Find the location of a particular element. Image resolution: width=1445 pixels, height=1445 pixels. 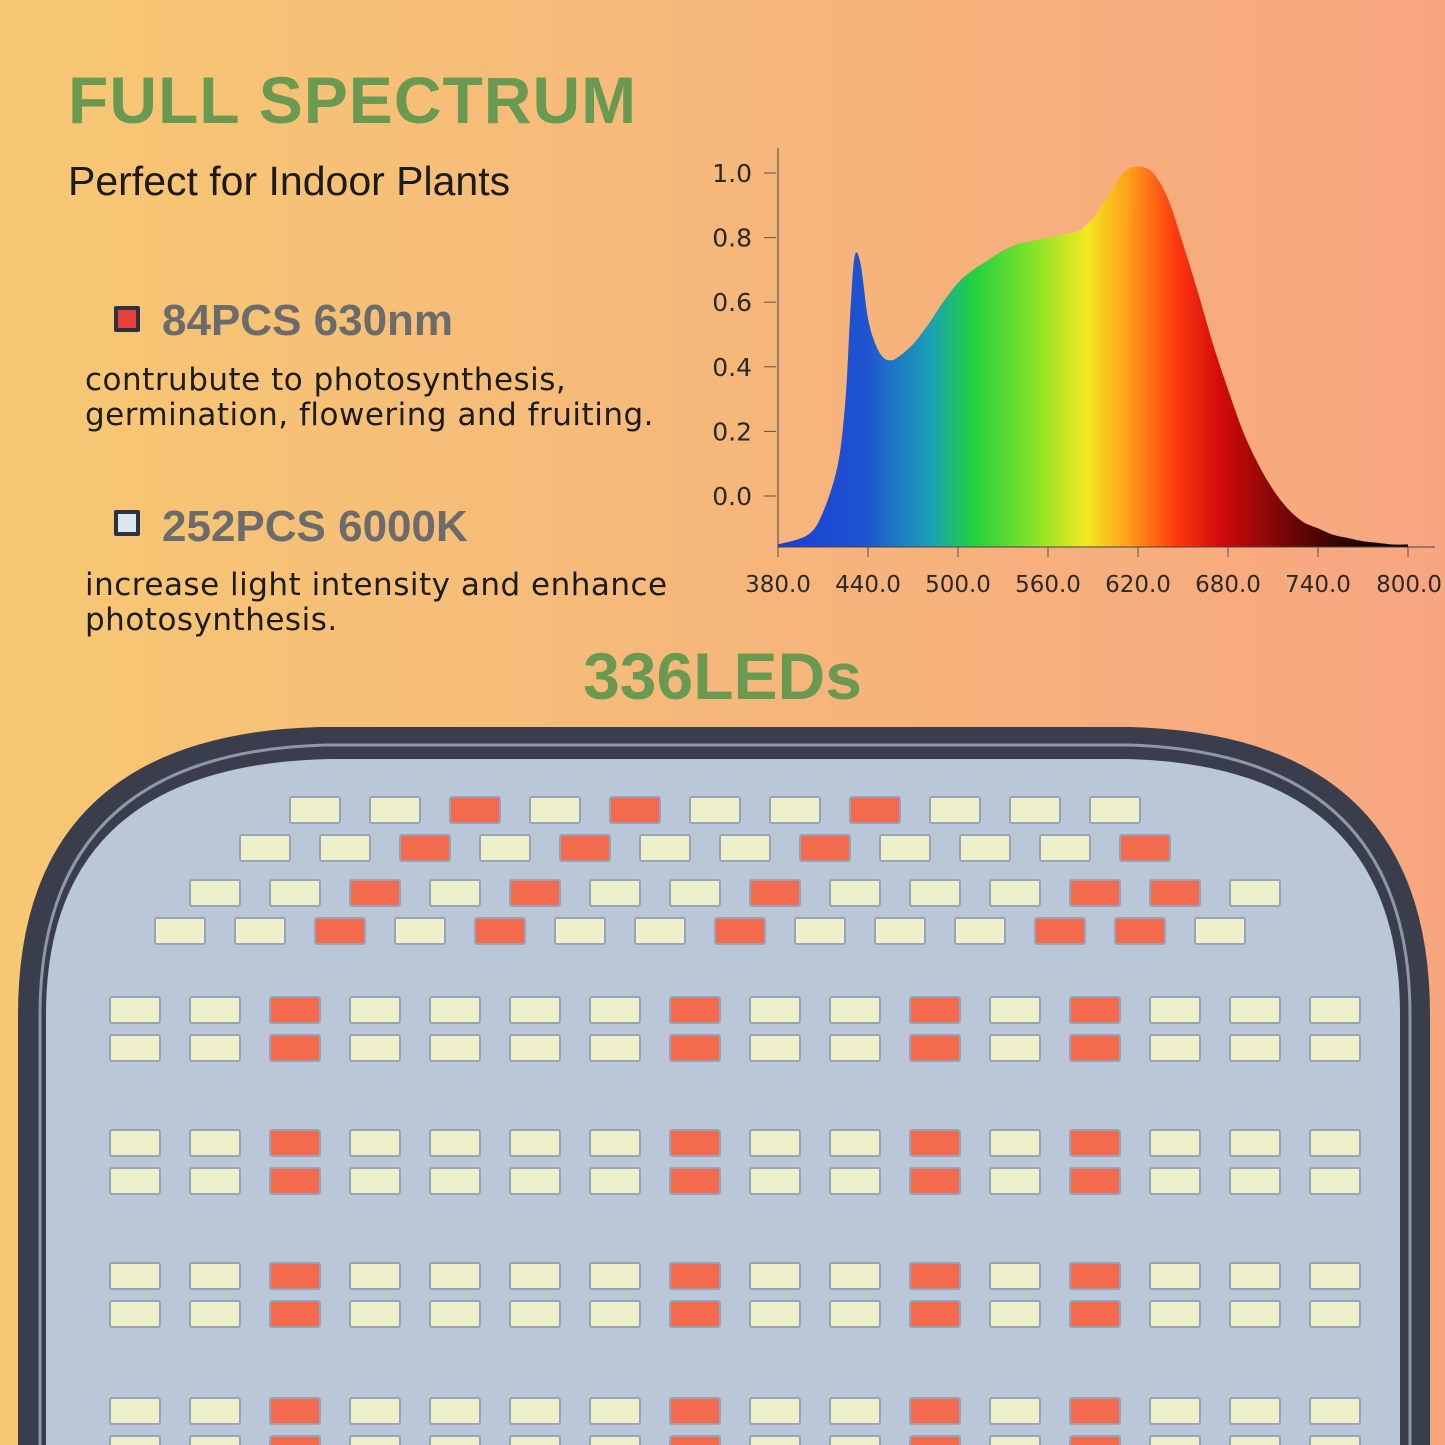

x-tick-label: 740.0 is located at coordinates (1318, 585).